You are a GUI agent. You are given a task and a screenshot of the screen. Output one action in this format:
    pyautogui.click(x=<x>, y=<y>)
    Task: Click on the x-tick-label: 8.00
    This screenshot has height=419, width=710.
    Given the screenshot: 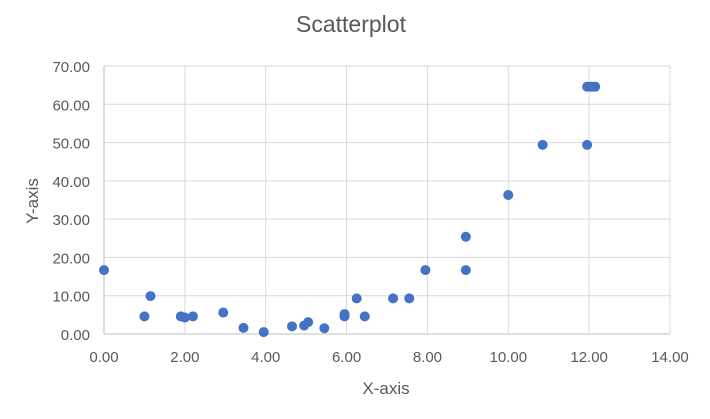 What is the action you would take?
    pyautogui.click(x=427, y=357)
    